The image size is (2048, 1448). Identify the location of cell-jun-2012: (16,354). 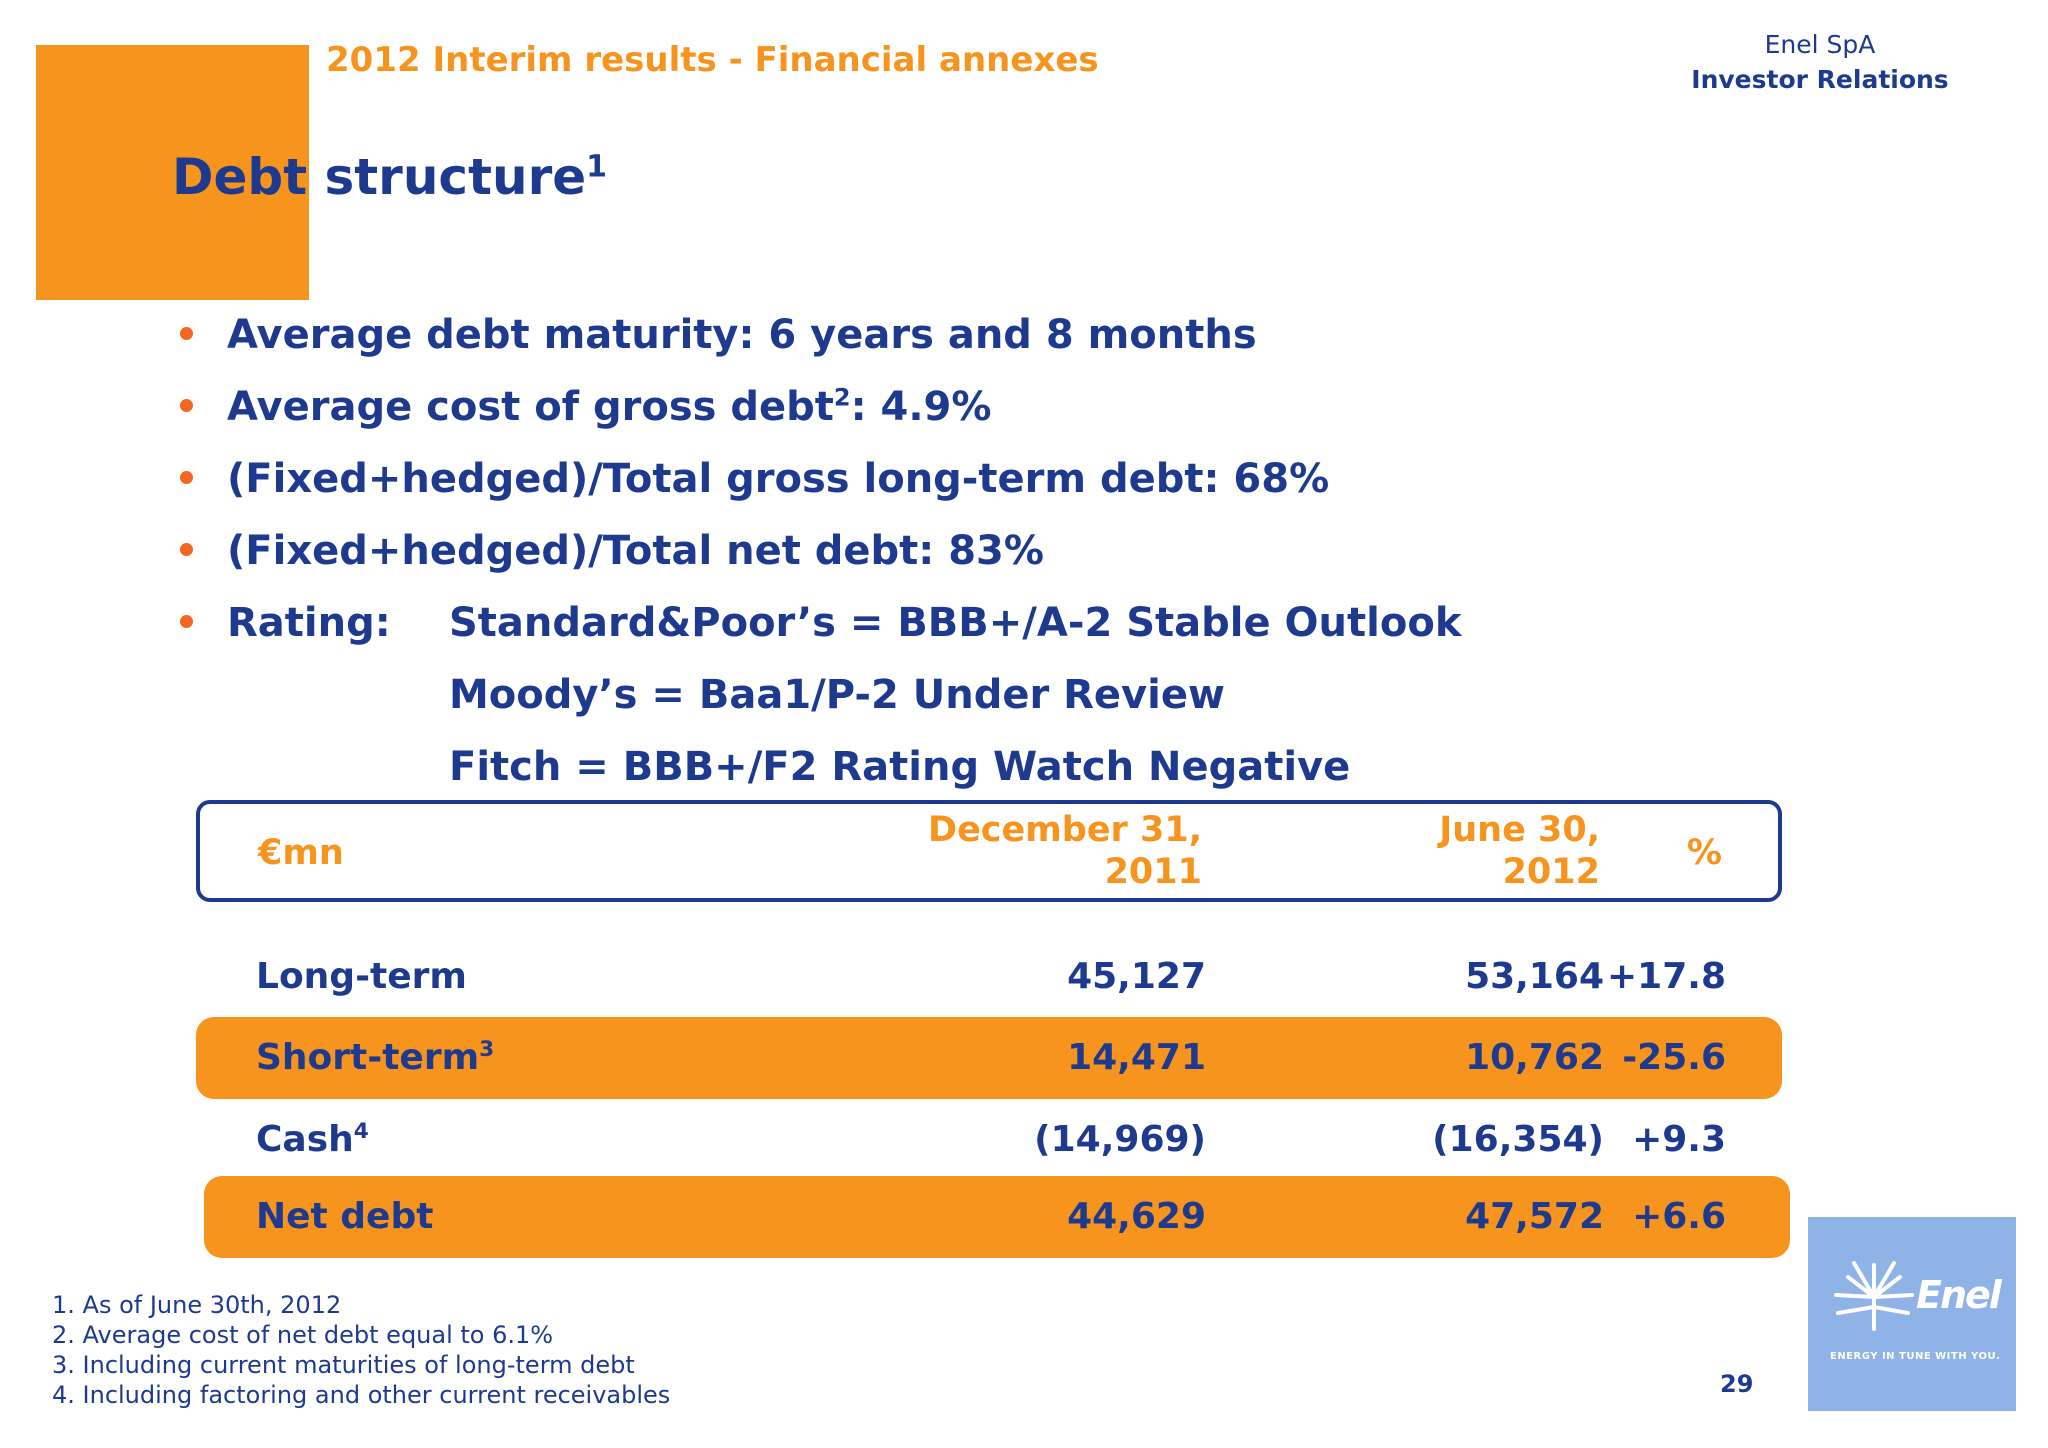
(1518, 1139).